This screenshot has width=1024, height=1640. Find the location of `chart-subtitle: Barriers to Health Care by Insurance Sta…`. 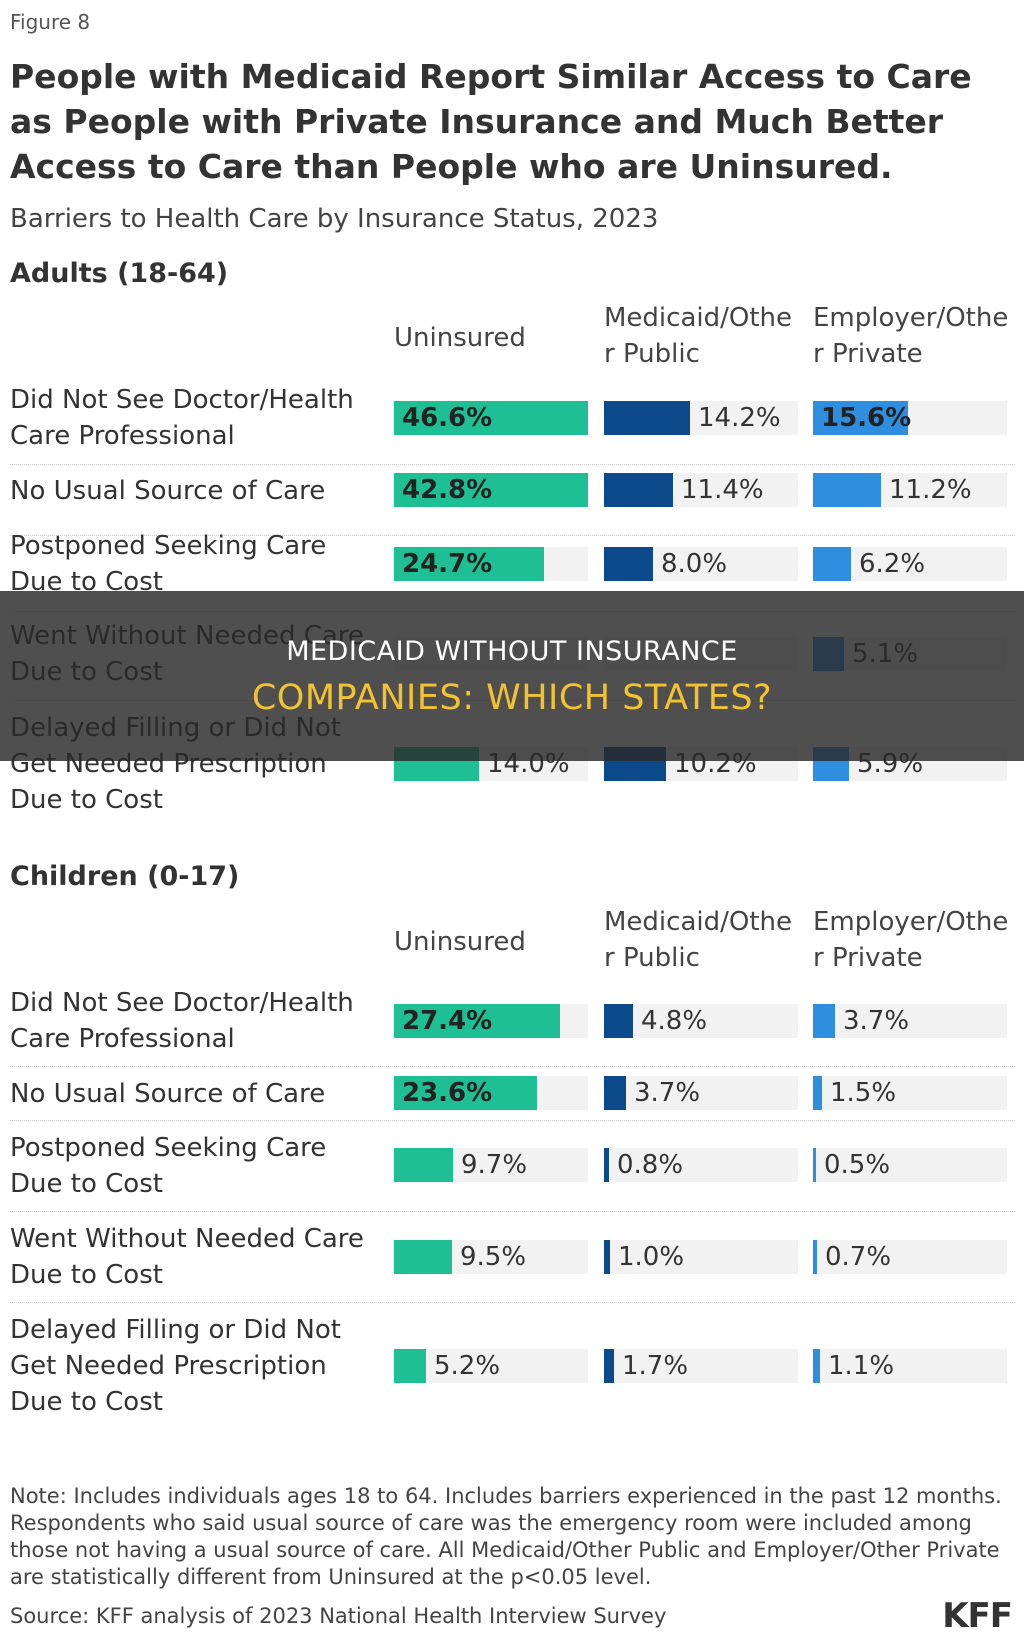

chart-subtitle: Barriers to Health Care by Insurance Sta… is located at coordinates (334, 219).